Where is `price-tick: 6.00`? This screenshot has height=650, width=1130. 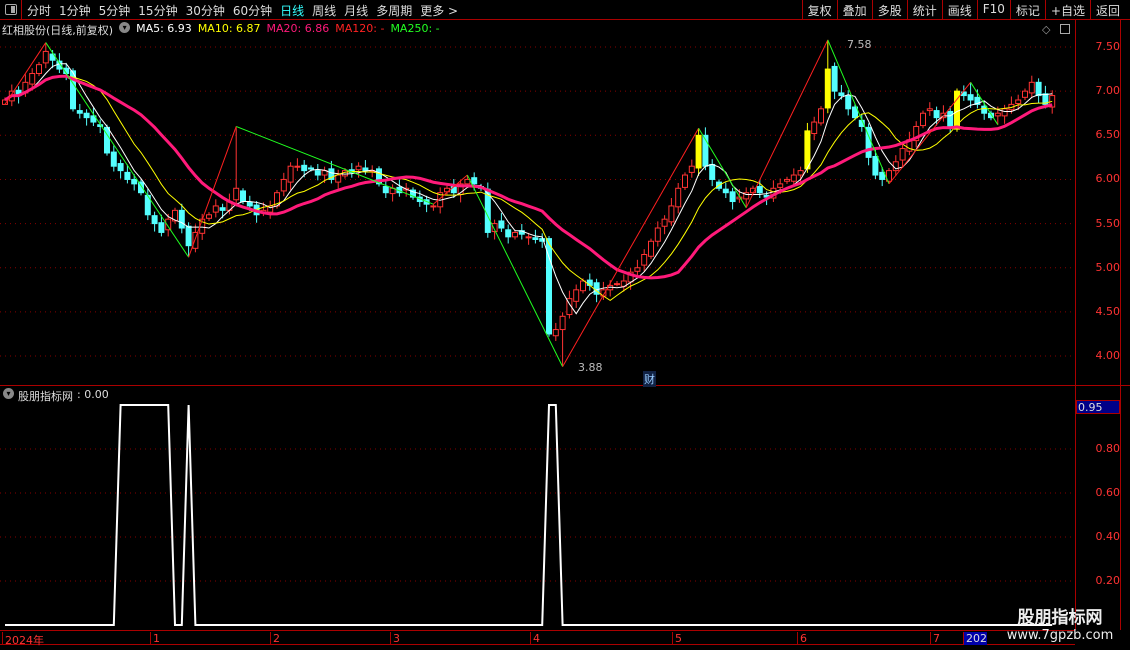
price-tick: 6.00 is located at coordinates (1108, 179).